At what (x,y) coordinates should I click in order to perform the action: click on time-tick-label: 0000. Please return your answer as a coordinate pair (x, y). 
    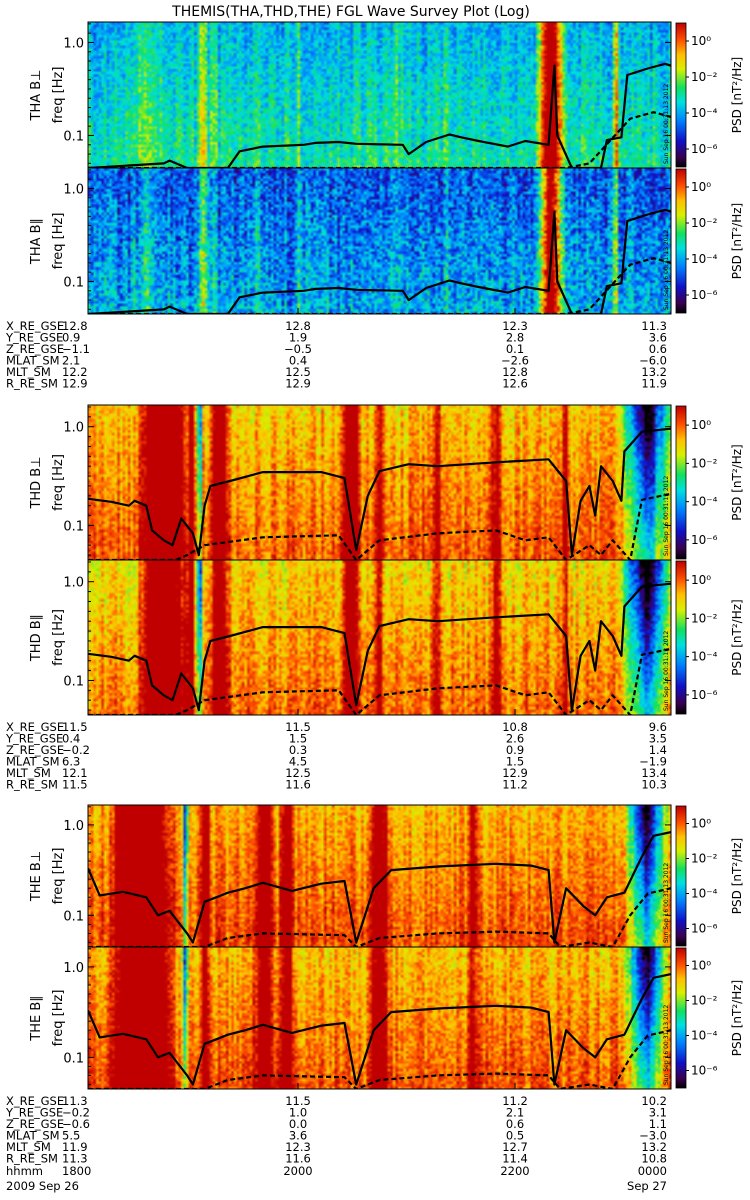
    Looking at the image, I should click on (652, 1171).